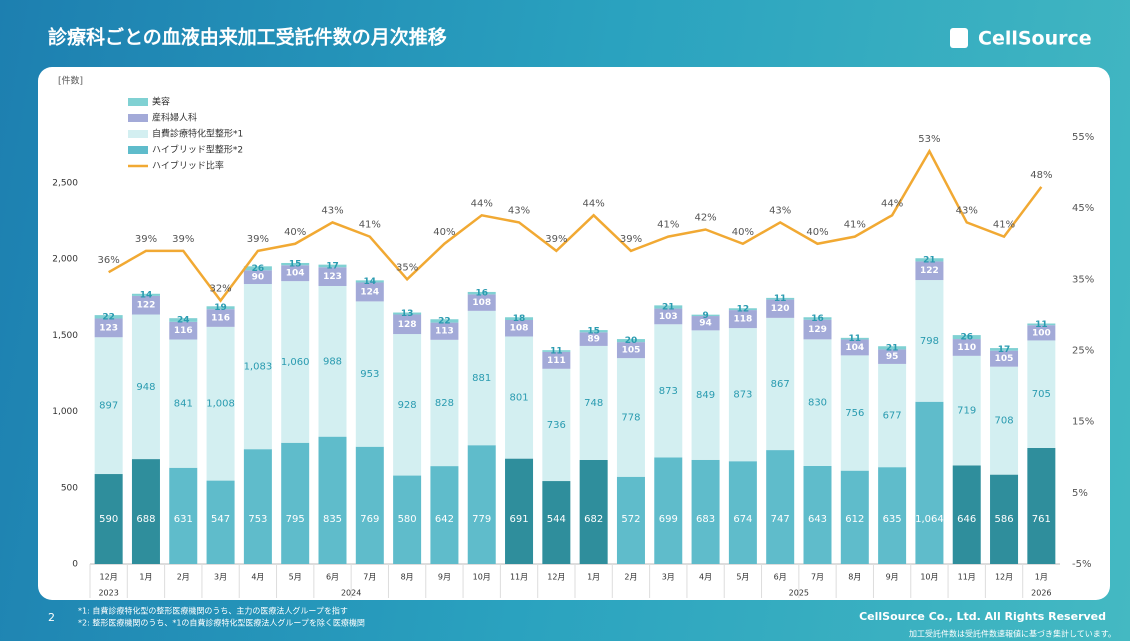 Image resolution: width=1130 pixels, height=641 pixels. What do you see at coordinates (1083, 422) in the screenshot?
I see `y2-tick-label: 15%` at bounding box center [1083, 422].